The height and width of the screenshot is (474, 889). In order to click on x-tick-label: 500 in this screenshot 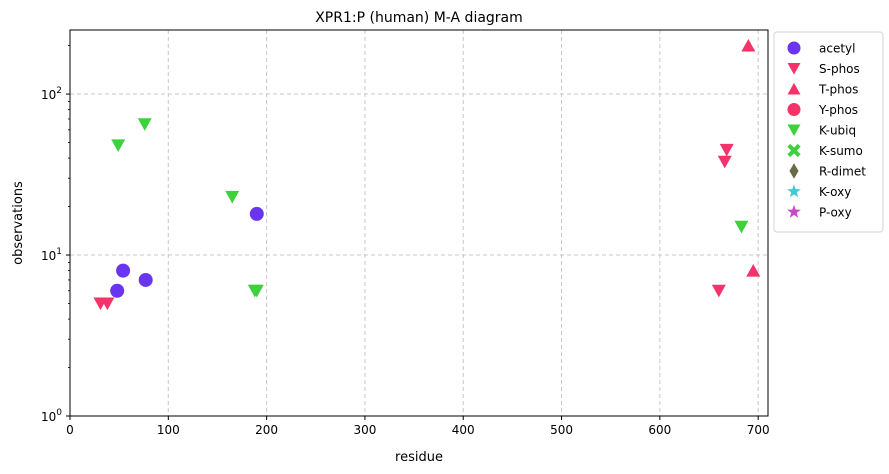, I will do `click(561, 430)`.